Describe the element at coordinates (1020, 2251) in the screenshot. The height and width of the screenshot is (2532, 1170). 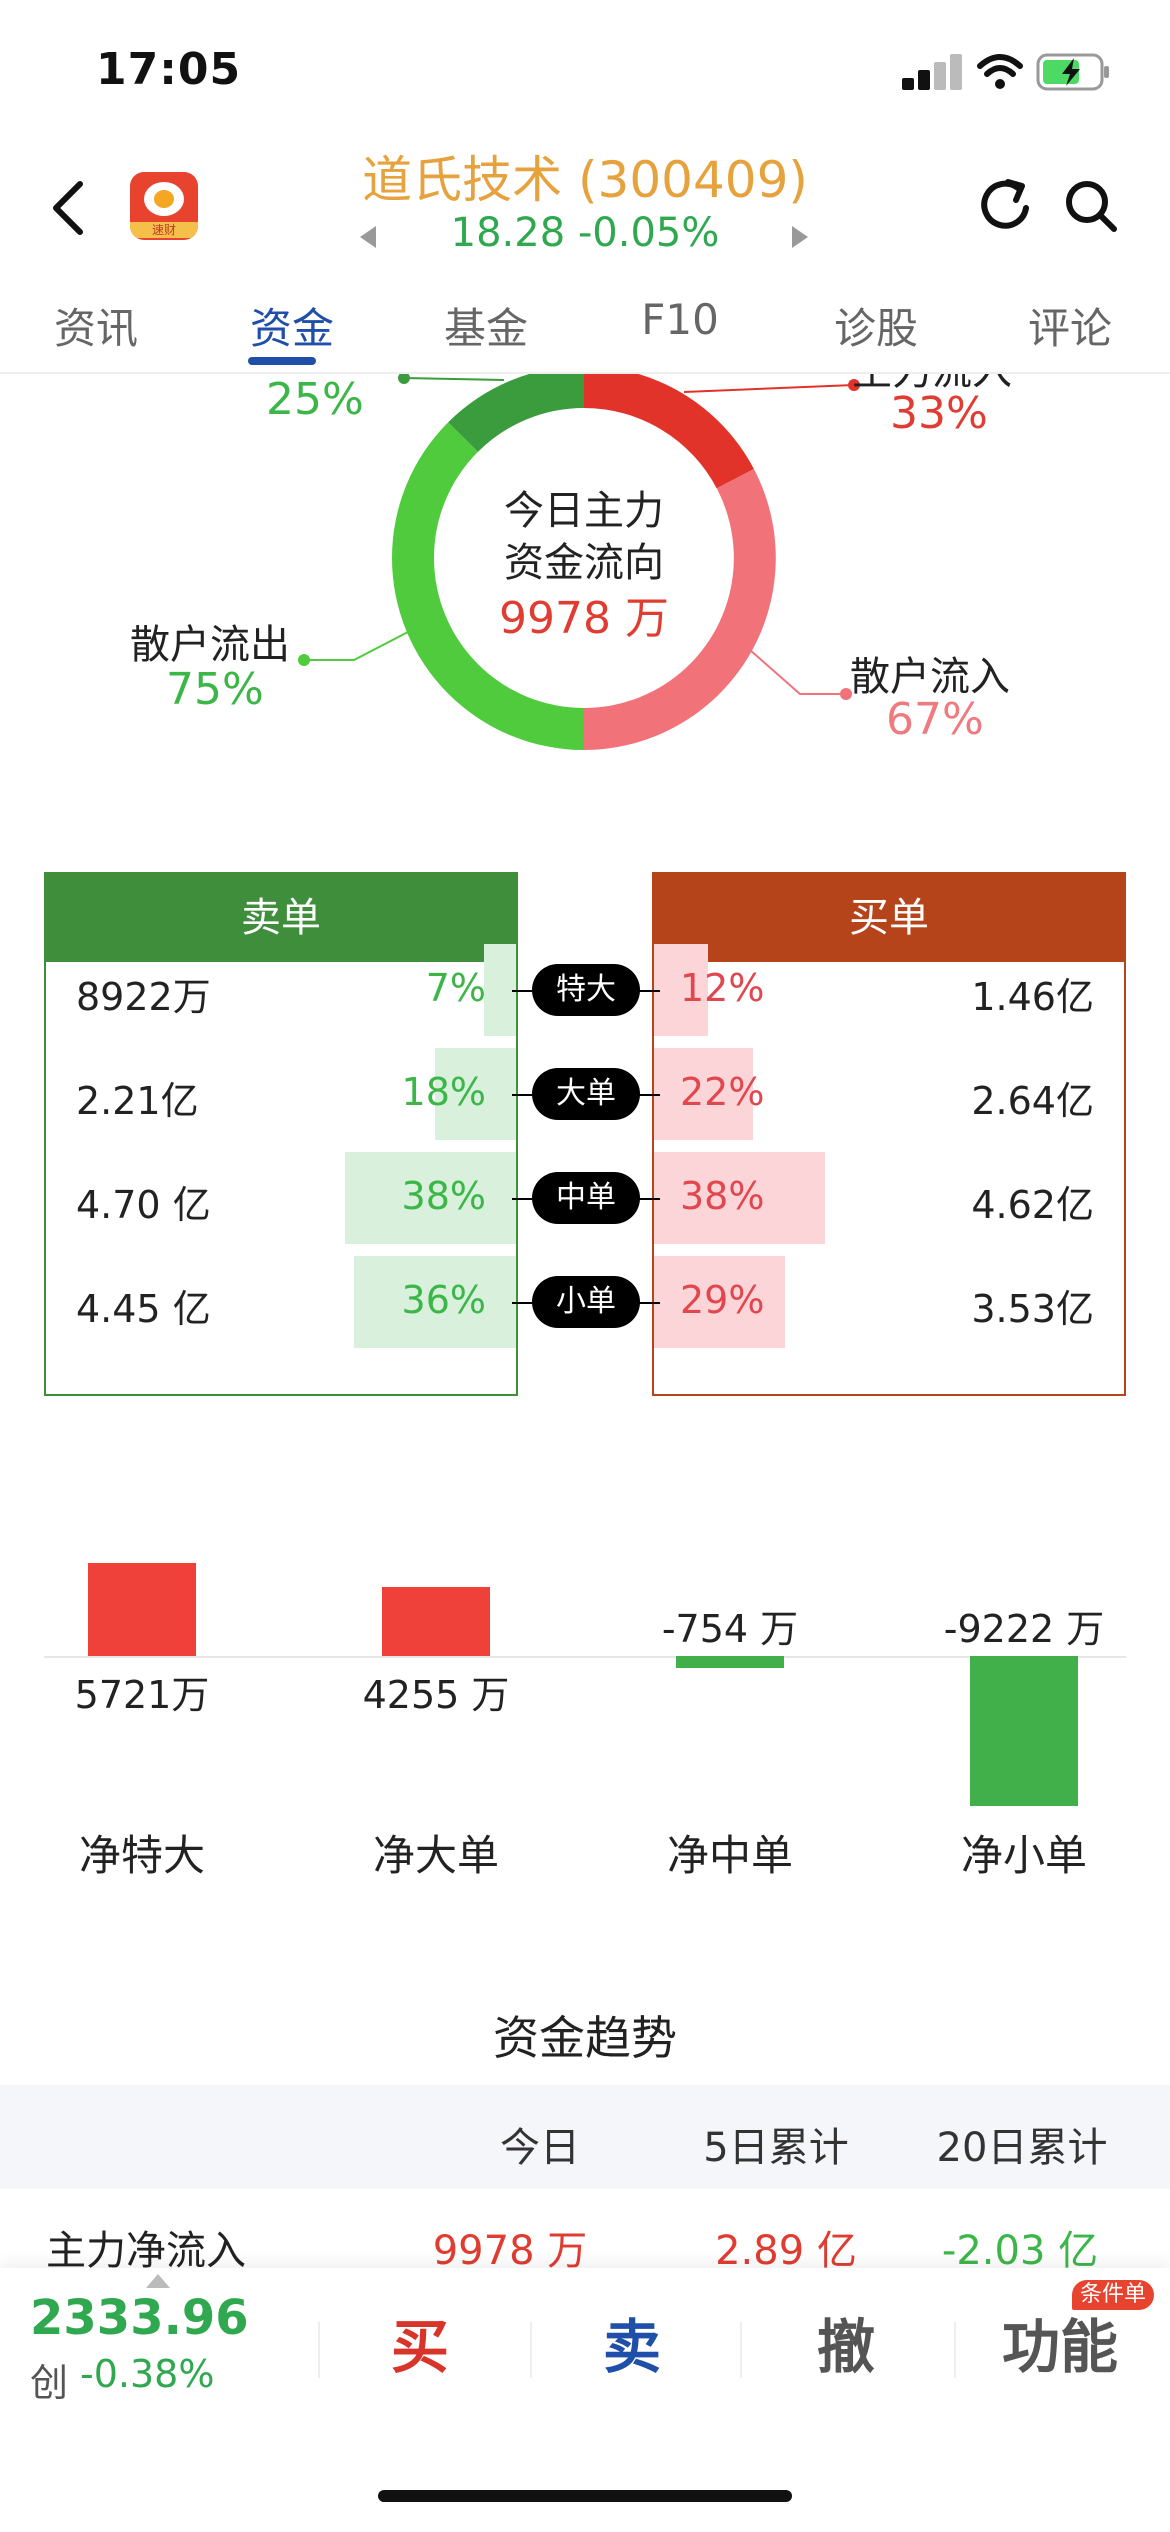
I see `trend-20day-value: -2.03 亿` at that location.